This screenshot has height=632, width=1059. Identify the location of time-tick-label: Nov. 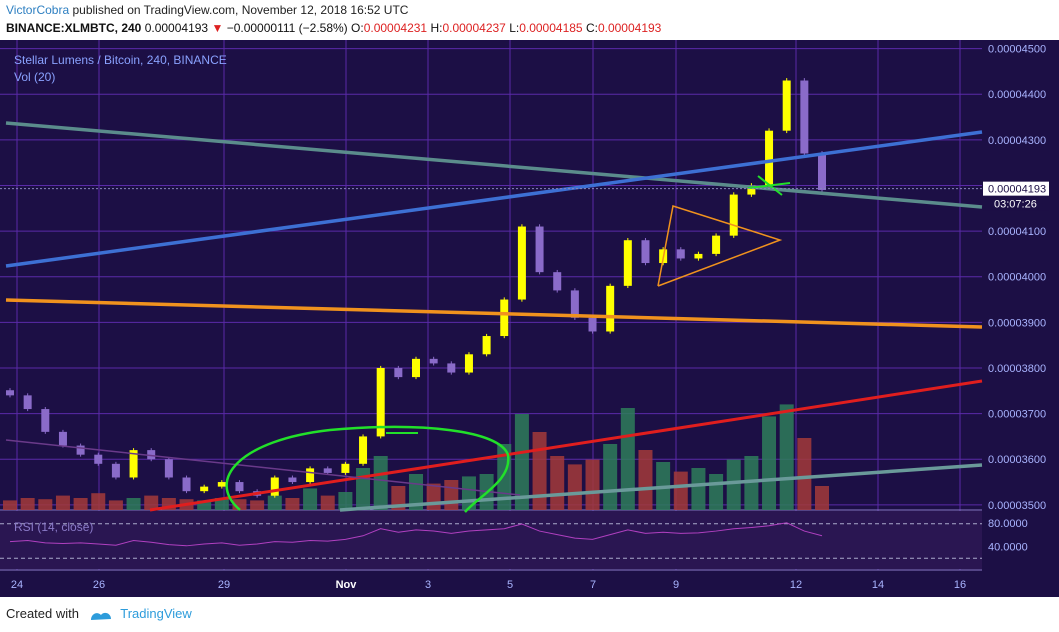
(347, 585).